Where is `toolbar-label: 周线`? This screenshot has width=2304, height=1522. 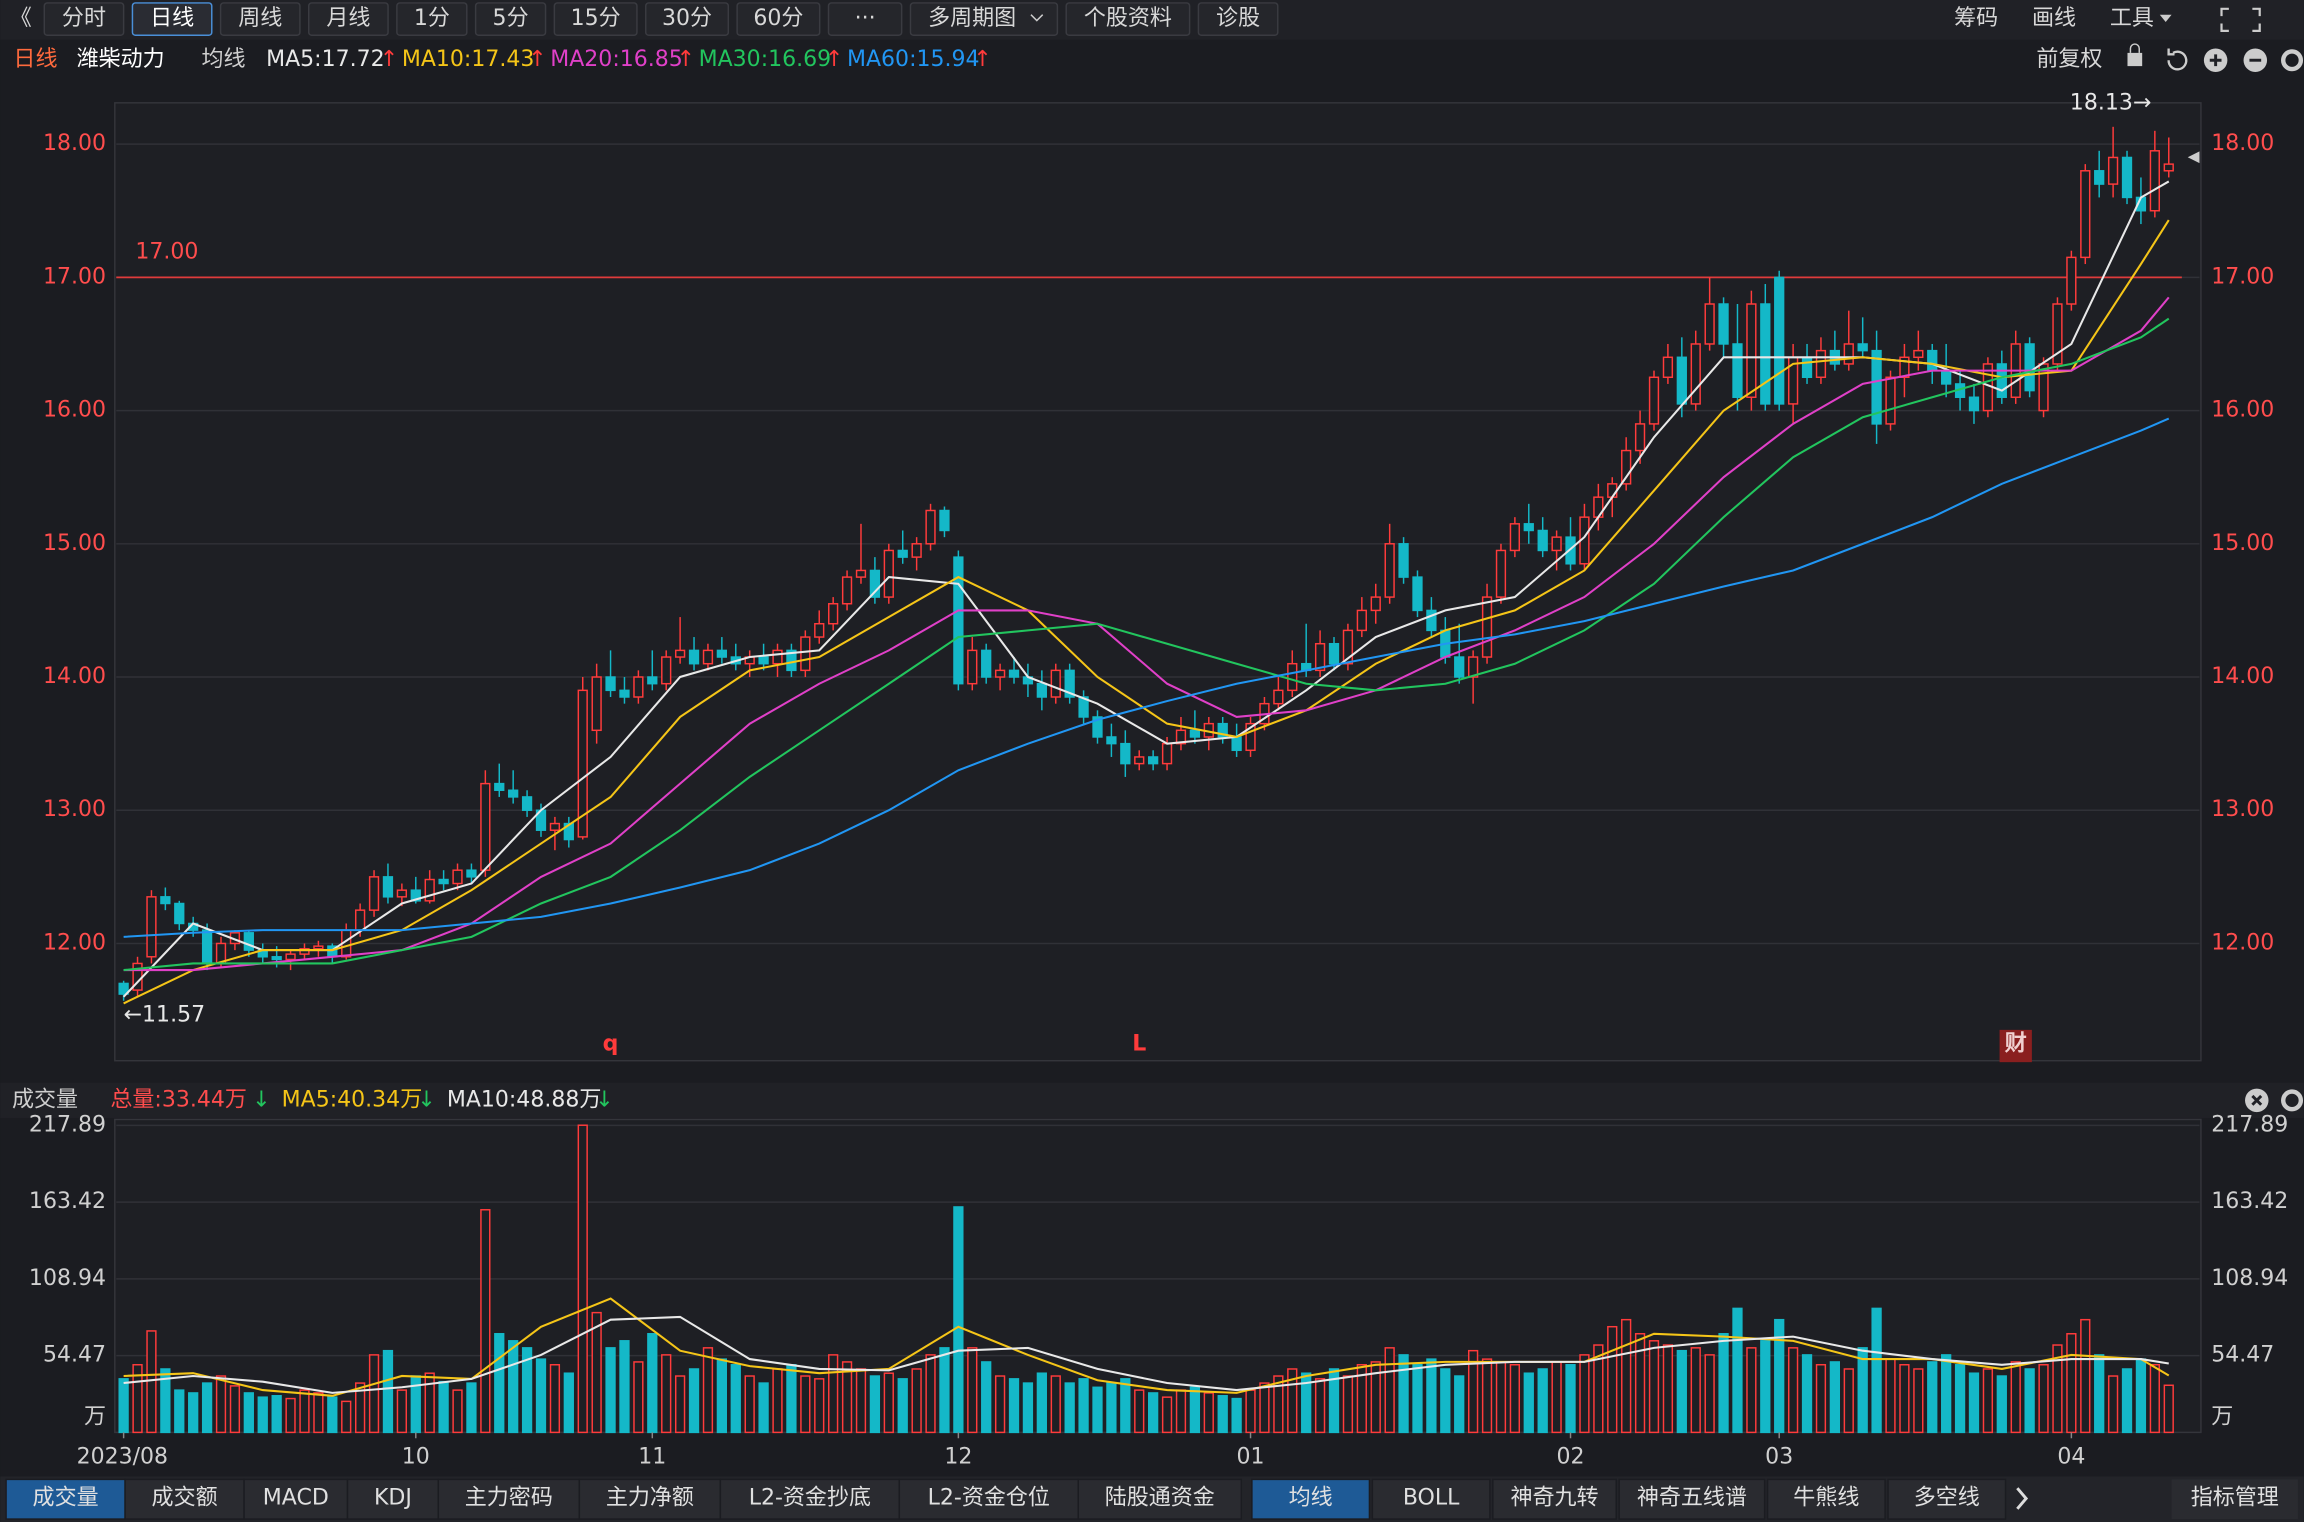 toolbar-label: 周线 is located at coordinates (260, 18).